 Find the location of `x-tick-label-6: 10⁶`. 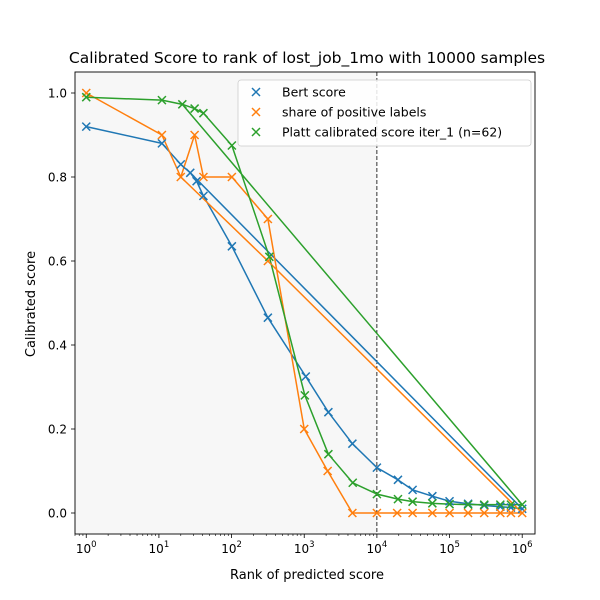

x-tick-label-6: 10⁶ is located at coordinates (522, 548).